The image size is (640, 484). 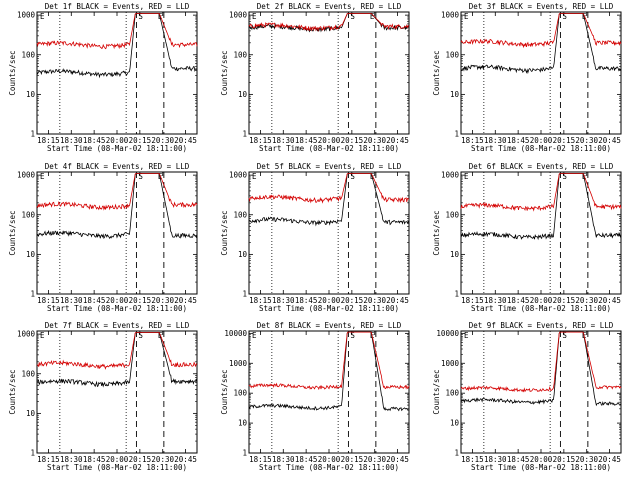 What do you see at coordinates (240, 393) in the screenshot?
I see `y-tick-label: 100` at bounding box center [240, 393].